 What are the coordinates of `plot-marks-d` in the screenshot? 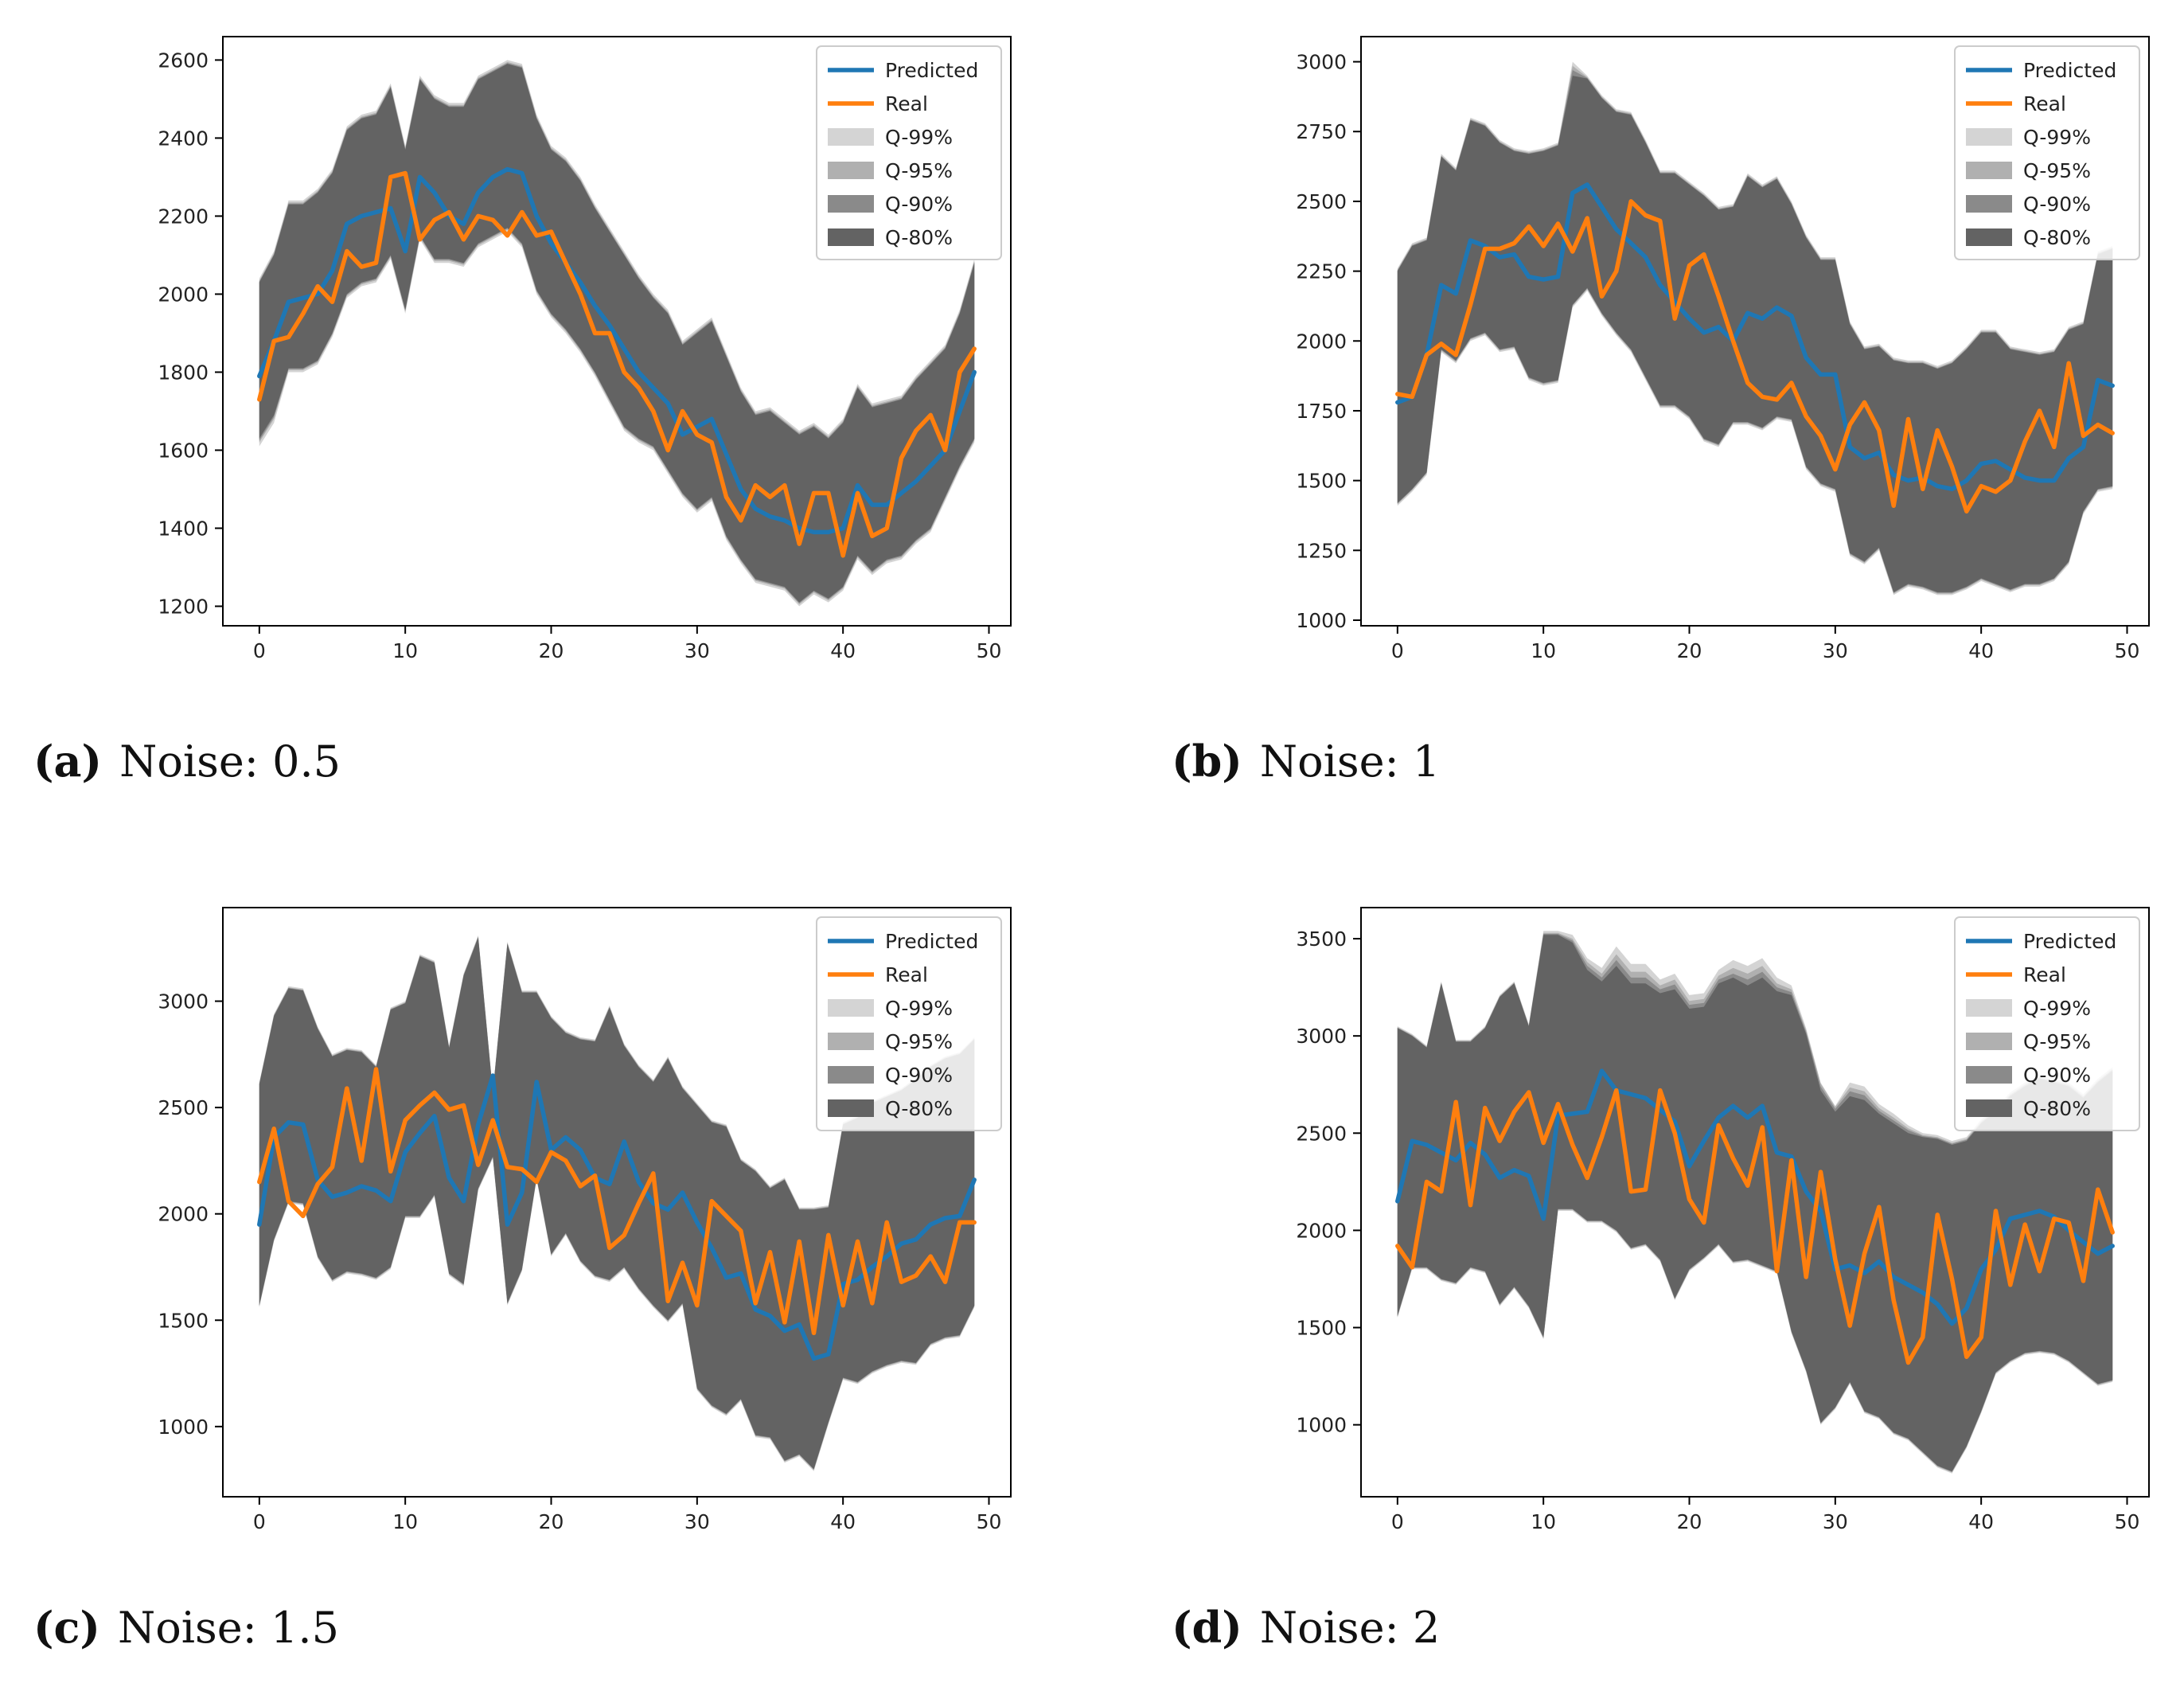 It's located at (1755, 1202).